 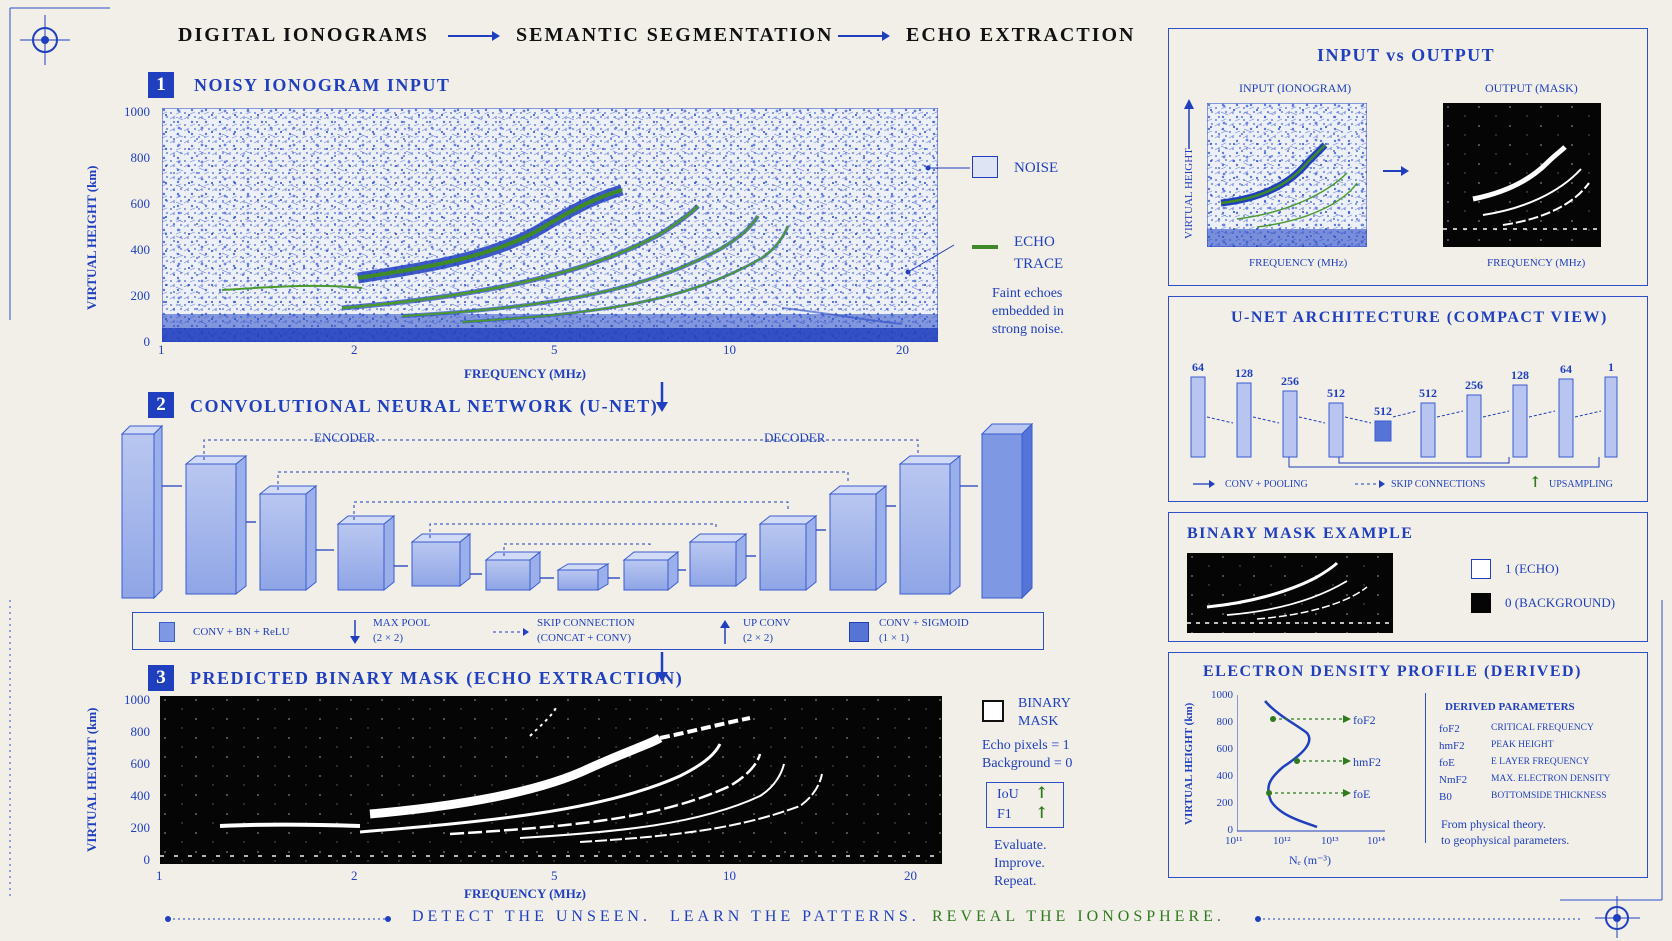 I want to click on binary-mask-swatch-icon, so click(x=993, y=711).